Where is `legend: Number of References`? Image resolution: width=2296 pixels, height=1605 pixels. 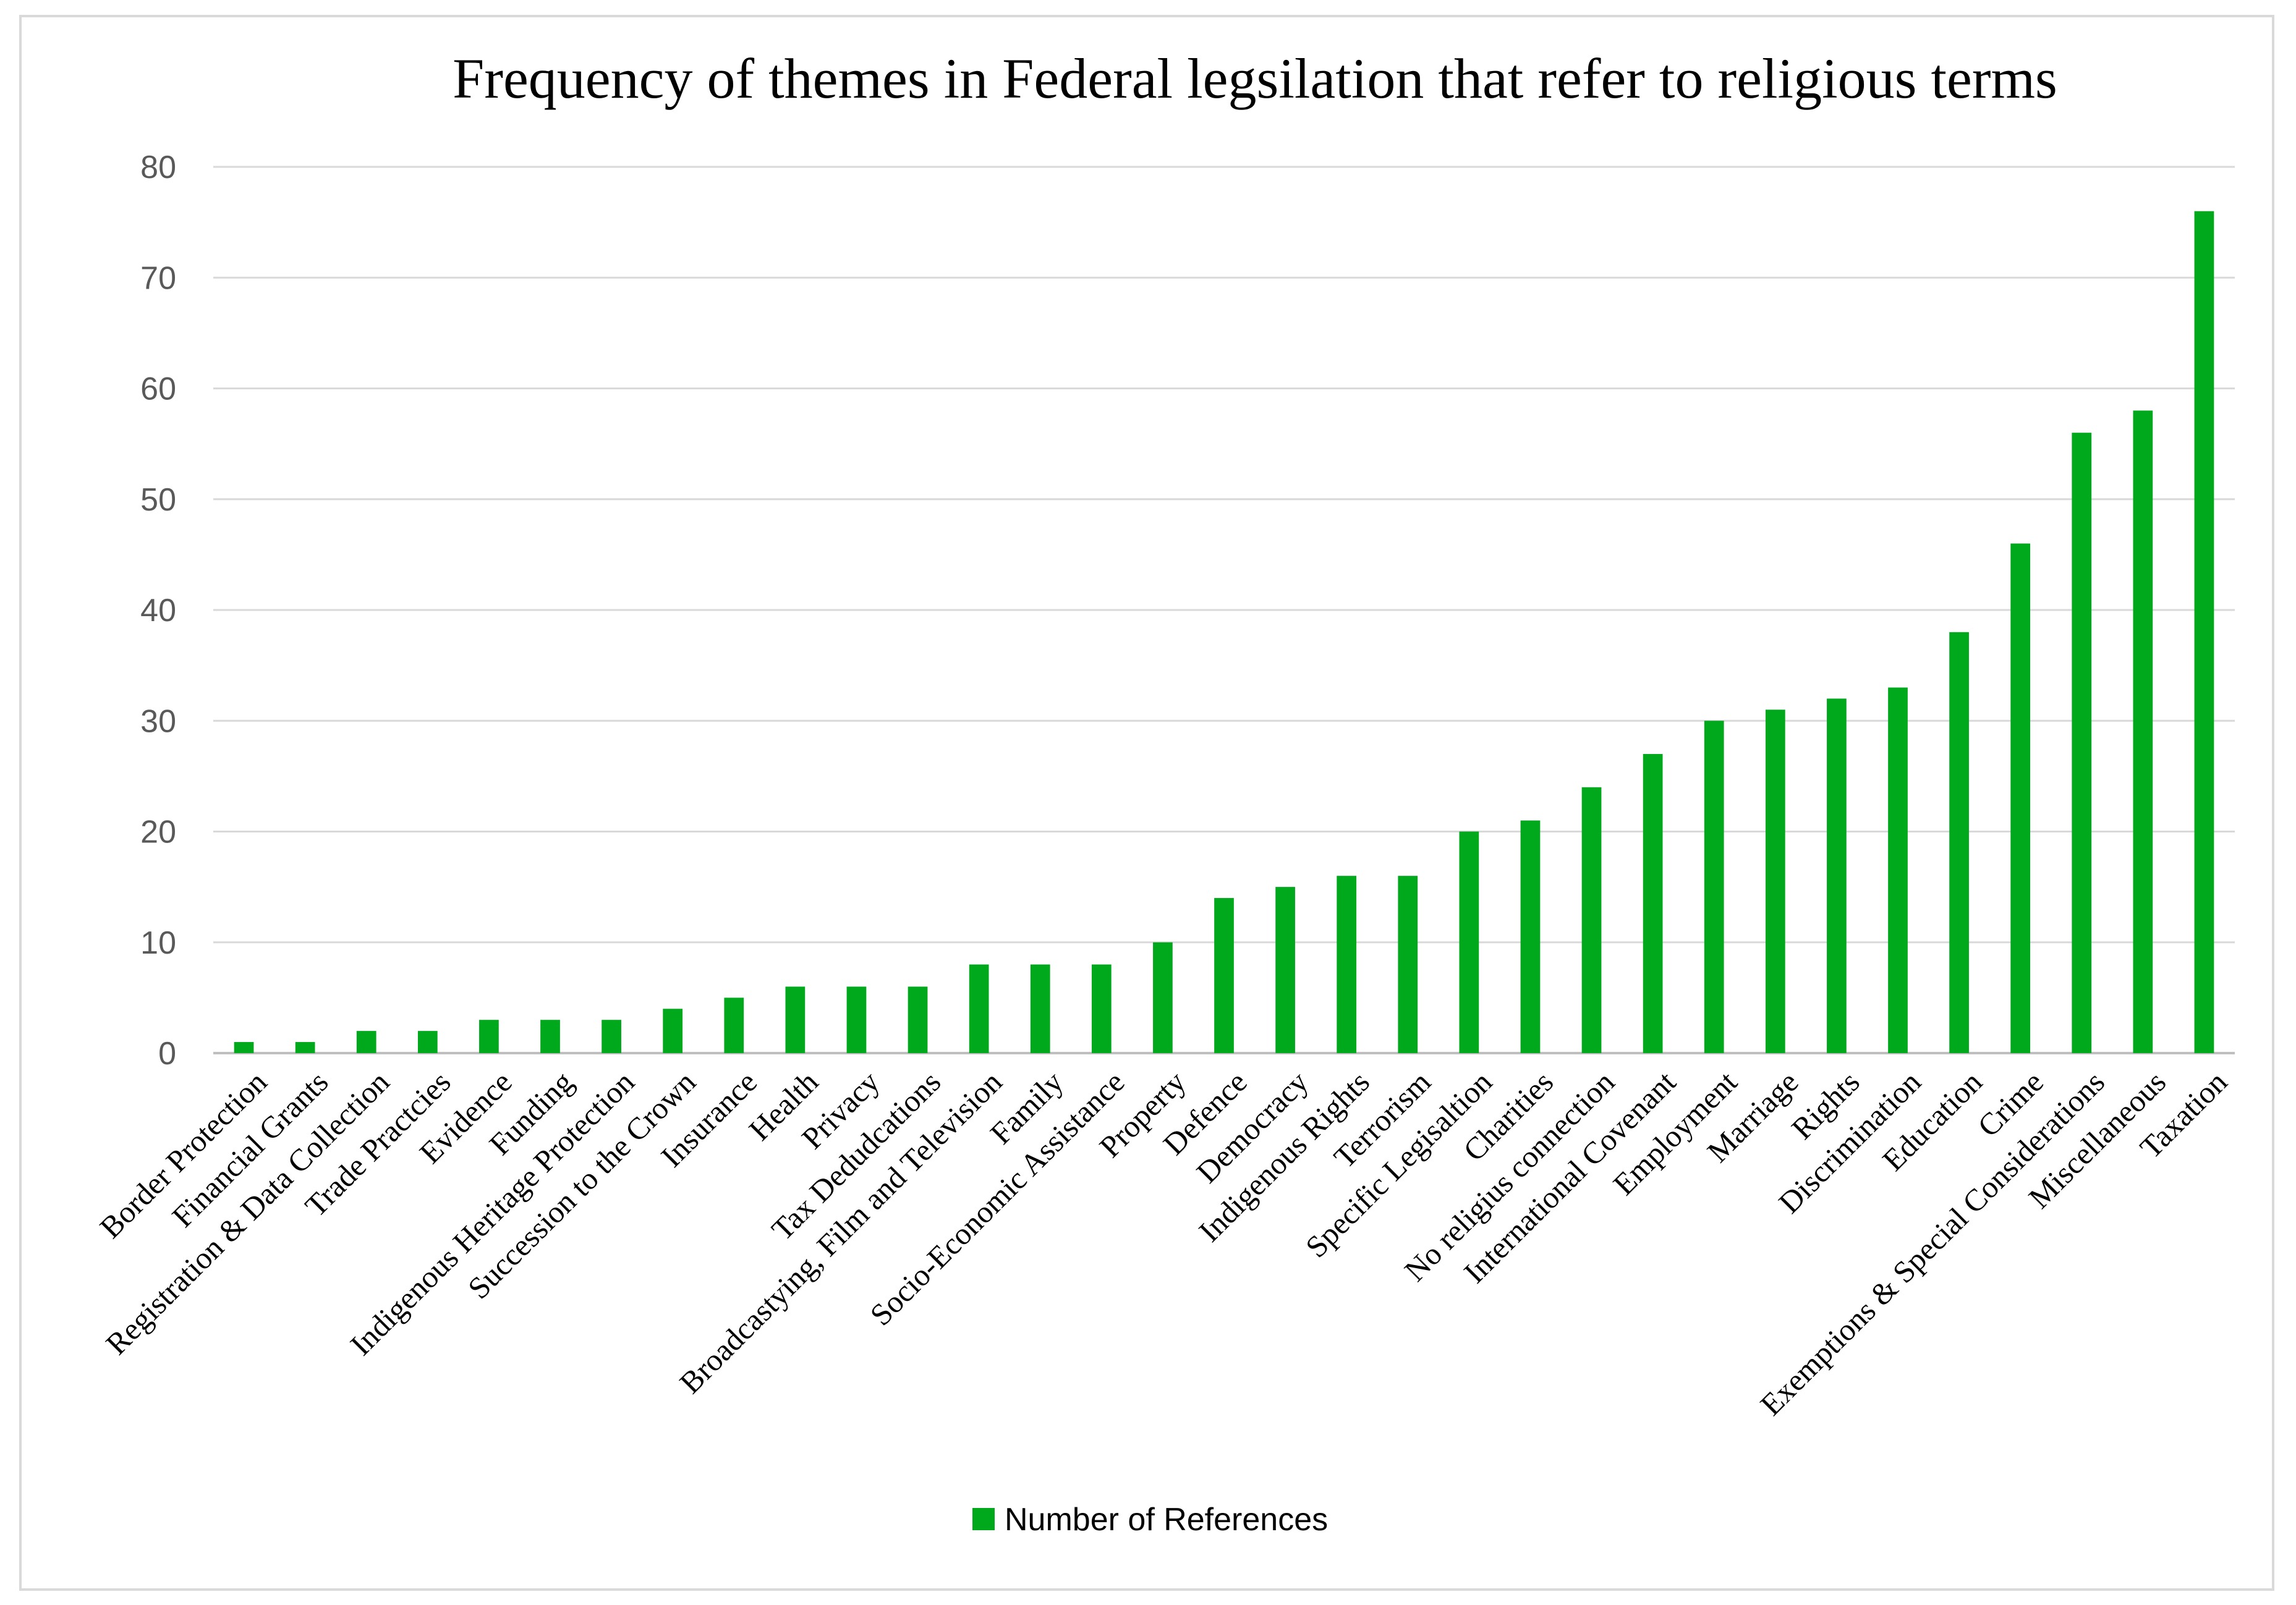 legend: Number of References is located at coordinates (1150, 1520).